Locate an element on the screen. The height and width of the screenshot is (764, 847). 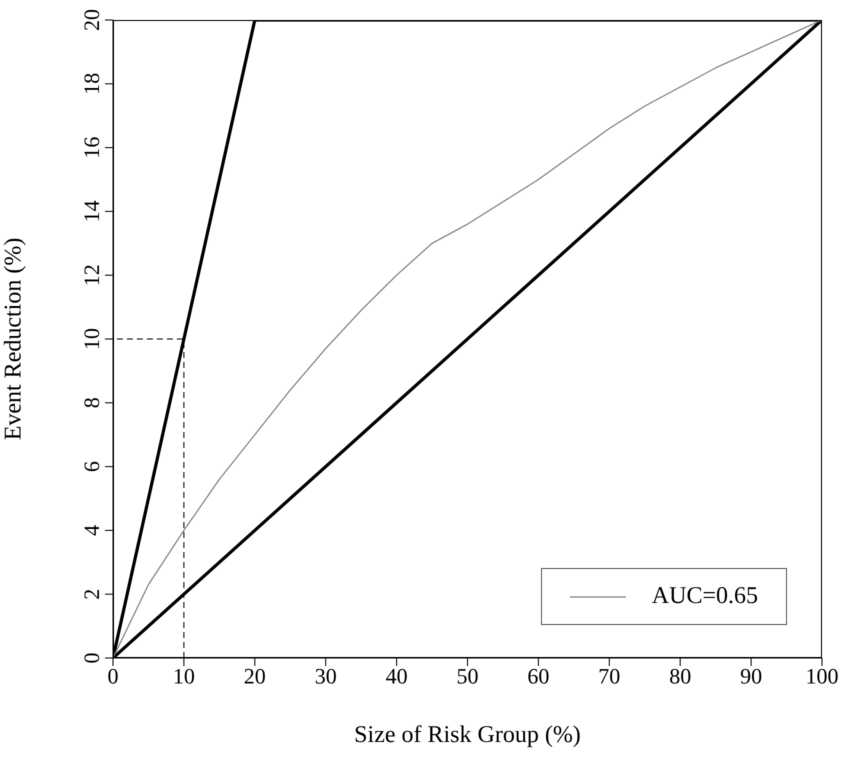
x-tick-label: 30 is located at coordinates (325, 676).